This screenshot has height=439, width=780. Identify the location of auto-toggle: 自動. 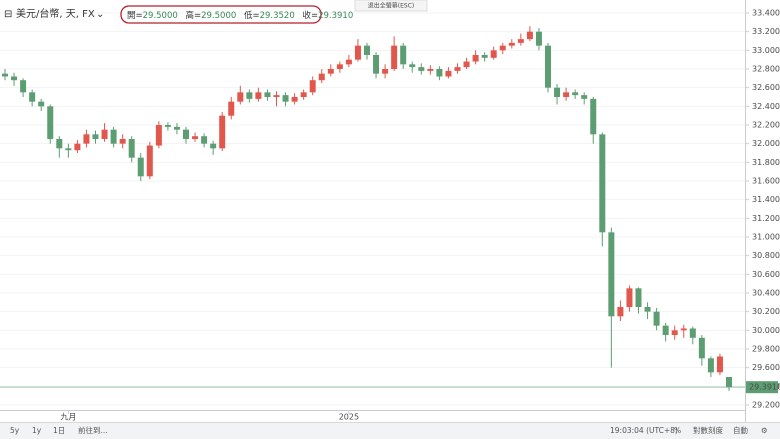
(740, 430).